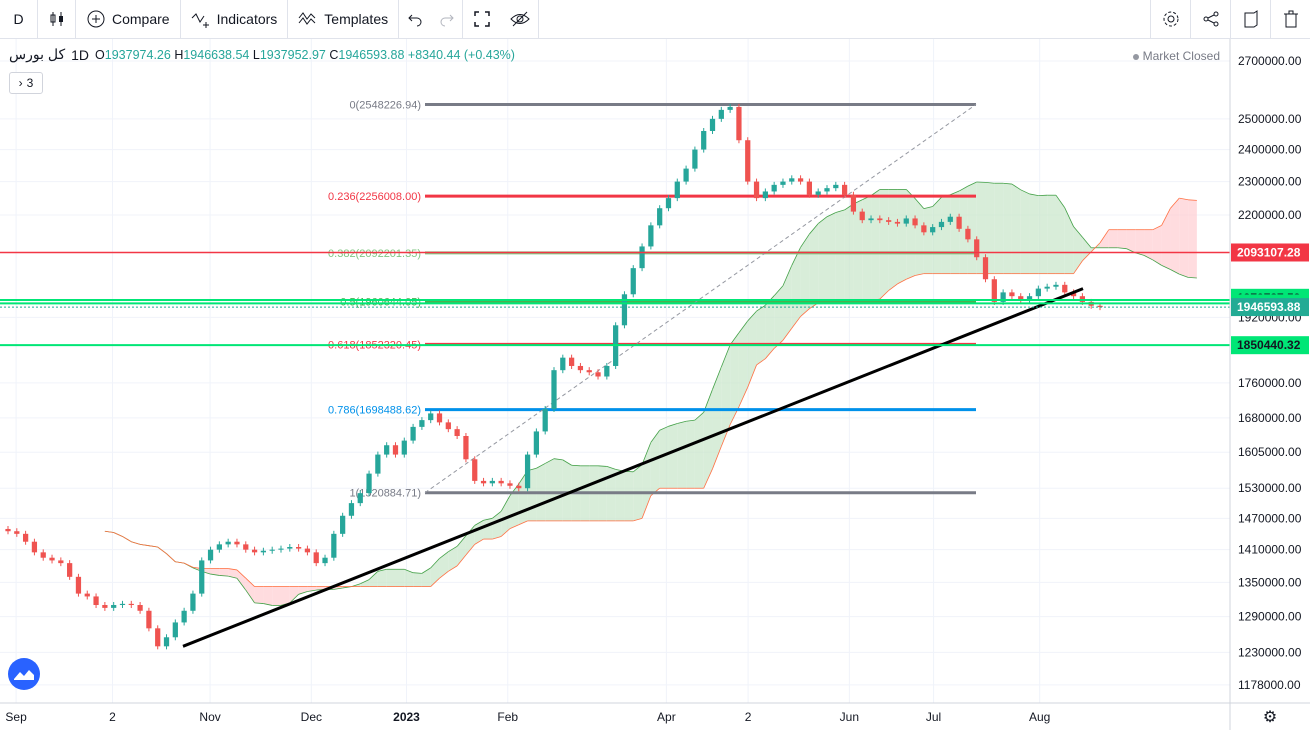  What do you see at coordinates (1170, 19) in the screenshot?
I see `settings-button` at bounding box center [1170, 19].